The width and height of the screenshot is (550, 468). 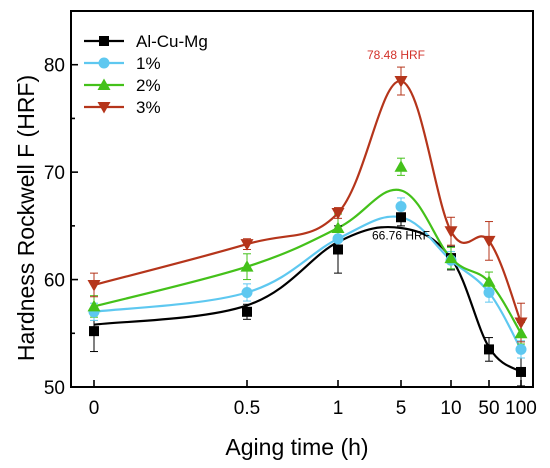 I want to click on y-axis-ticks: 50 60 70 80, so click(x=61, y=204).